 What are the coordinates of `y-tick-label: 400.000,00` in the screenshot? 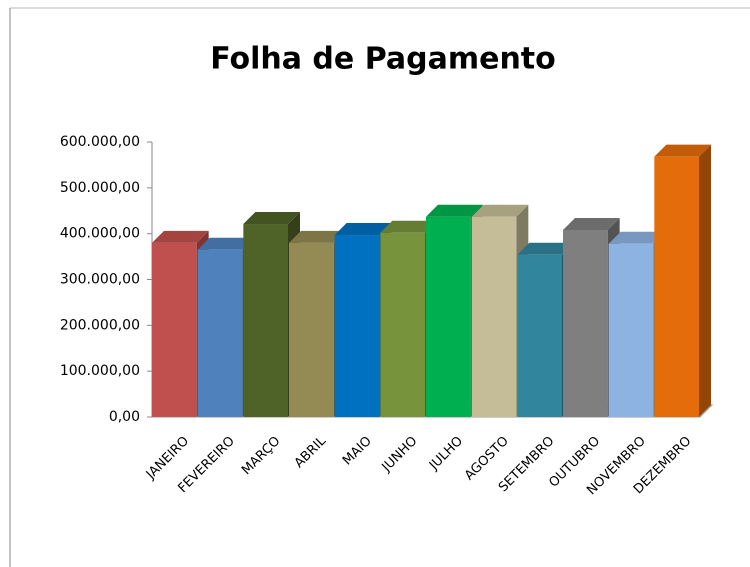 It's located at (100, 234).